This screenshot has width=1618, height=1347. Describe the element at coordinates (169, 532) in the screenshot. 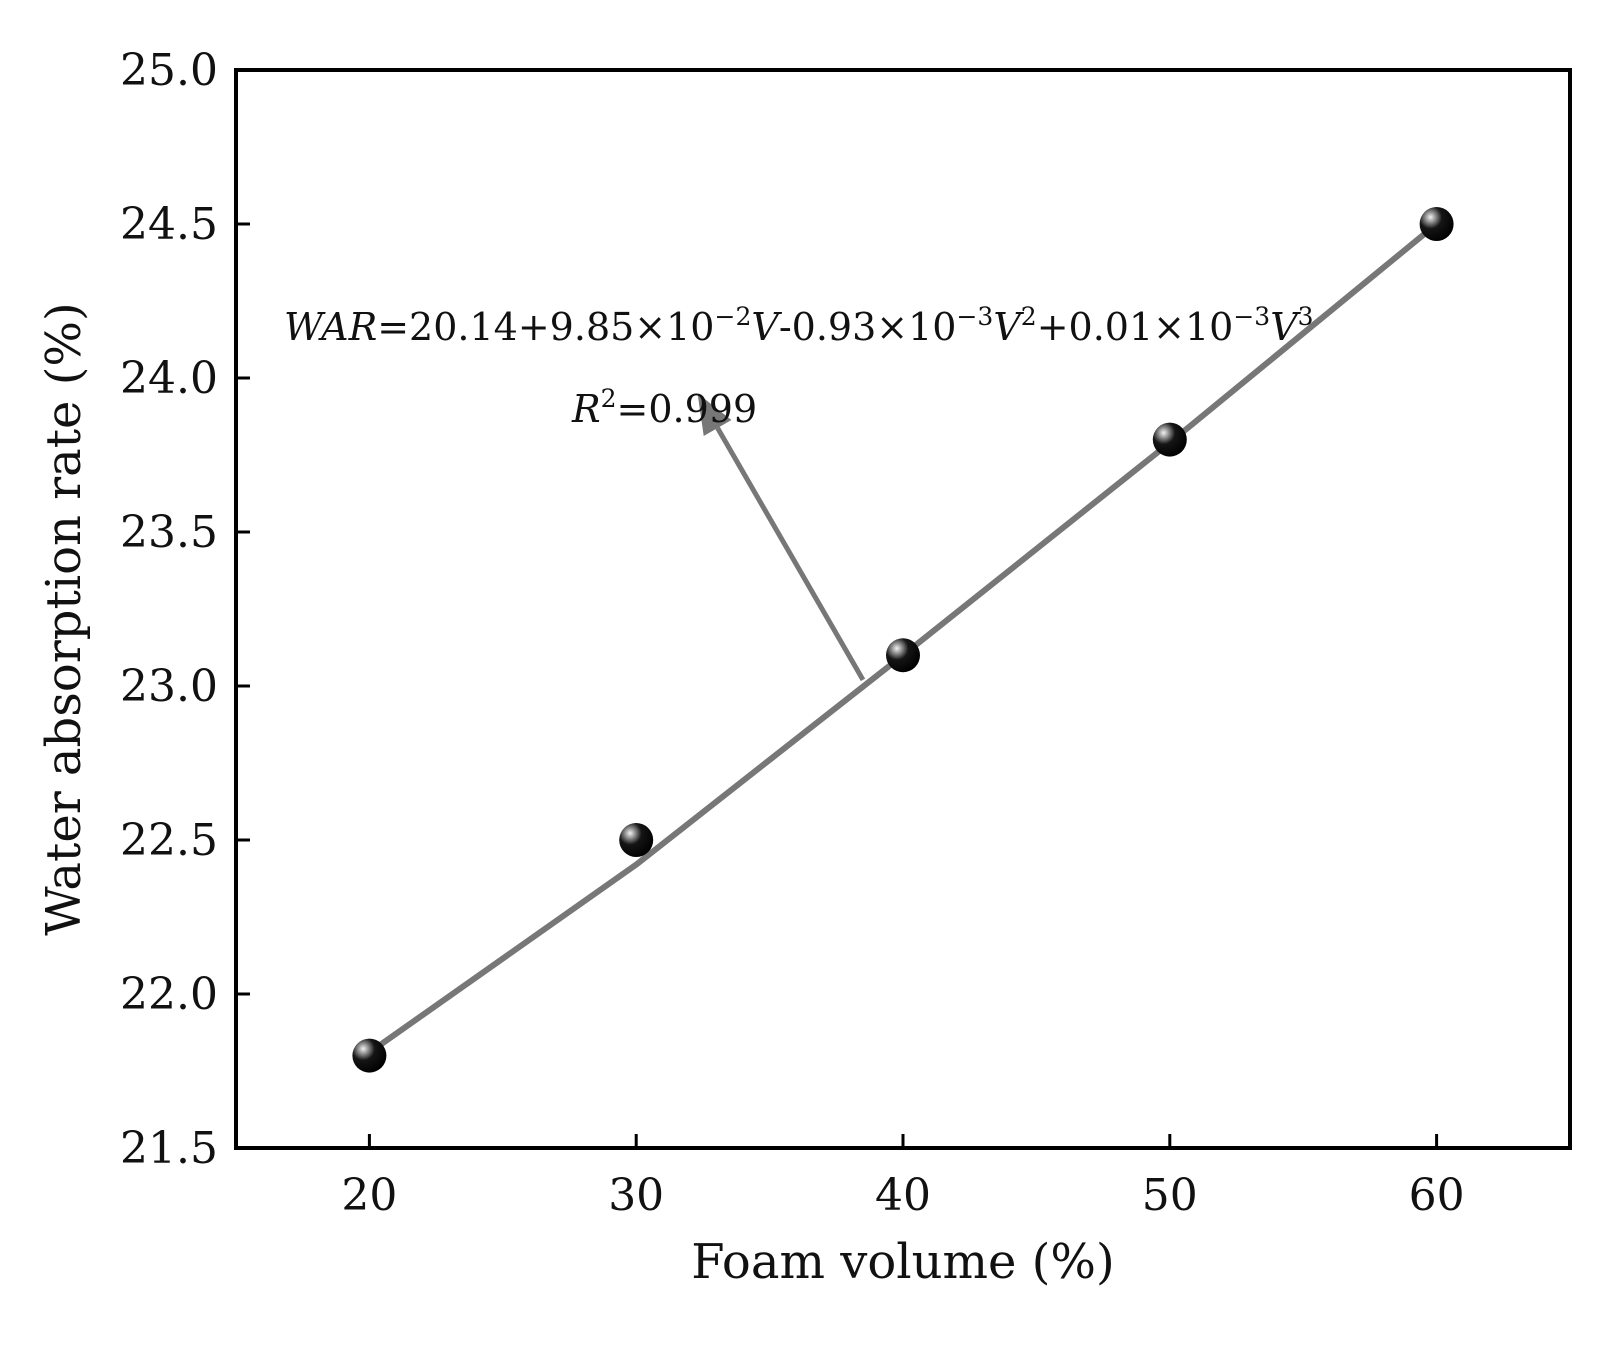

I see `y-tick-label: 23.5` at that location.